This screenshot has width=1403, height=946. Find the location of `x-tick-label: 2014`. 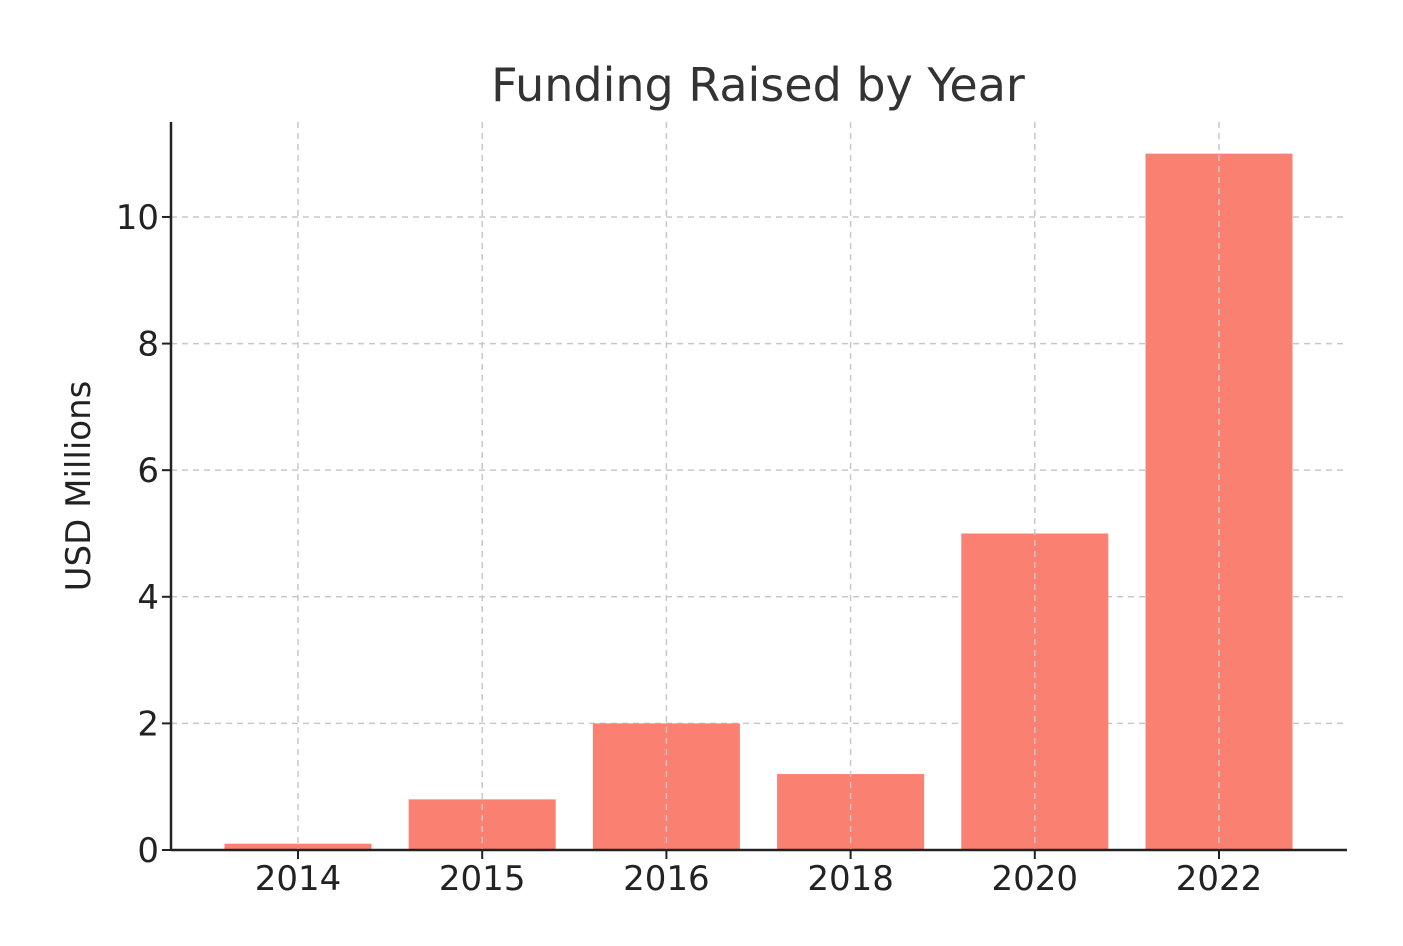

x-tick-label: 2014 is located at coordinates (298, 879).